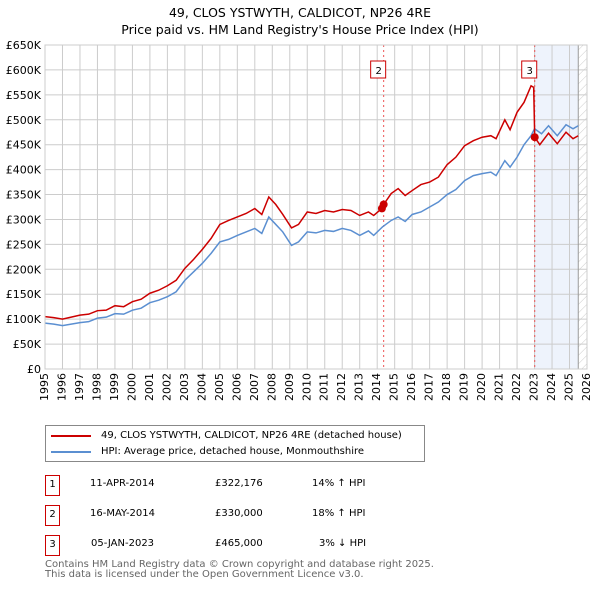 The height and width of the screenshot is (590, 600). I want to click on transaction-price: £322,176, so click(239, 483).